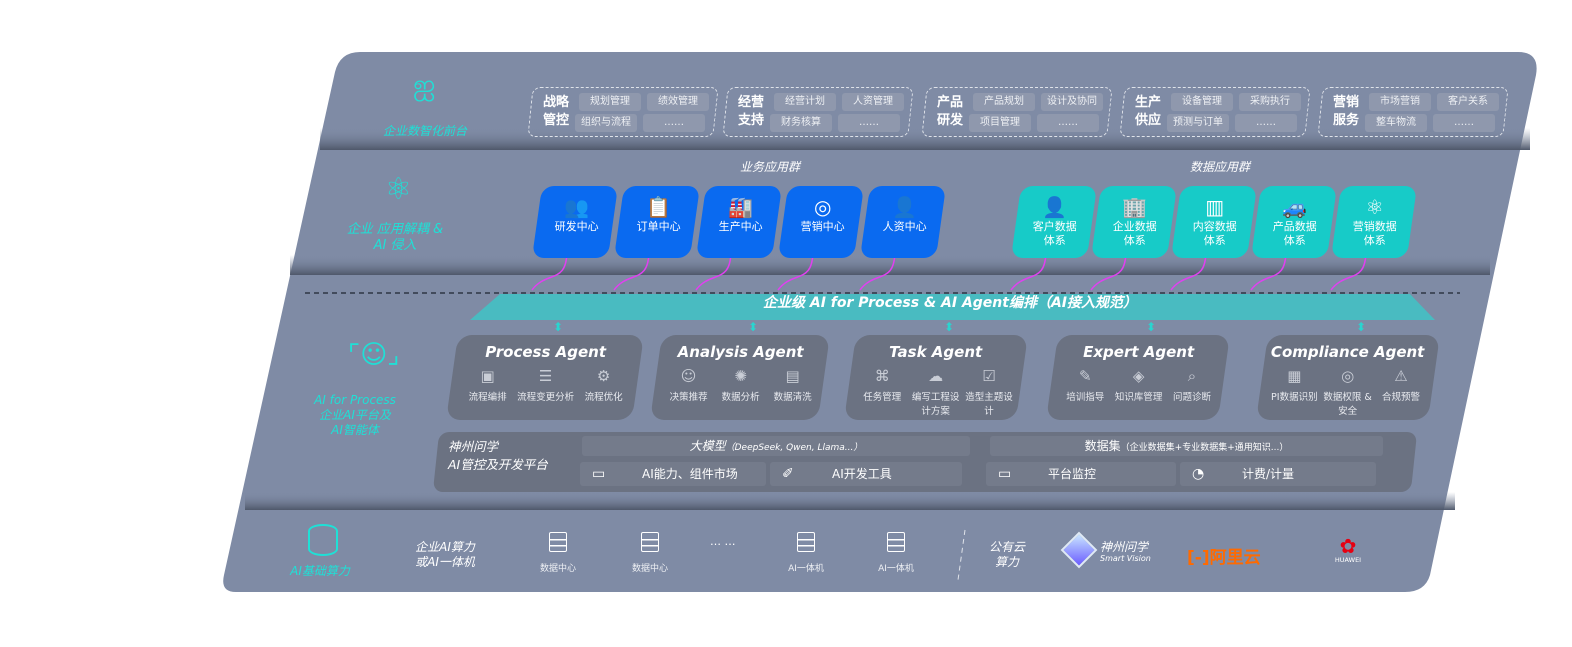 The image size is (1572, 647). What do you see at coordinates (1085, 385) in the screenshot?
I see `agent-capability: ✎ 培训指导` at bounding box center [1085, 385].